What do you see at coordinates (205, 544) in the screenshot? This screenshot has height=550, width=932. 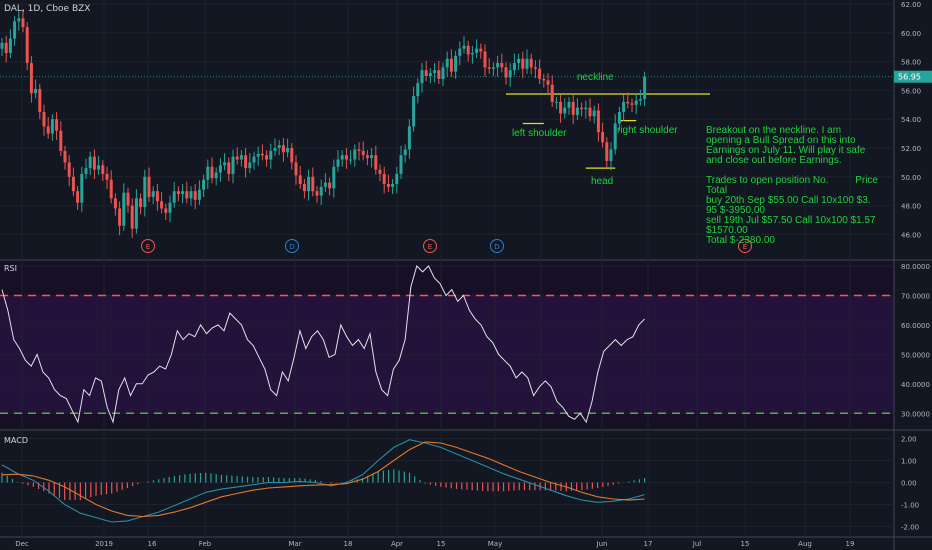 I see `time-tick-label: Feb` at bounding box center [205, 544].